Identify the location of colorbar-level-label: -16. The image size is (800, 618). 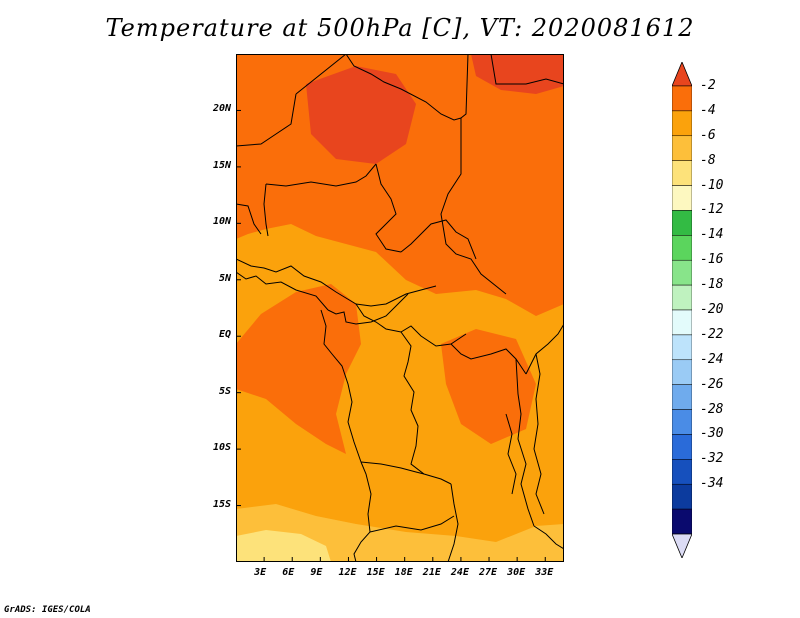
(712, 260).